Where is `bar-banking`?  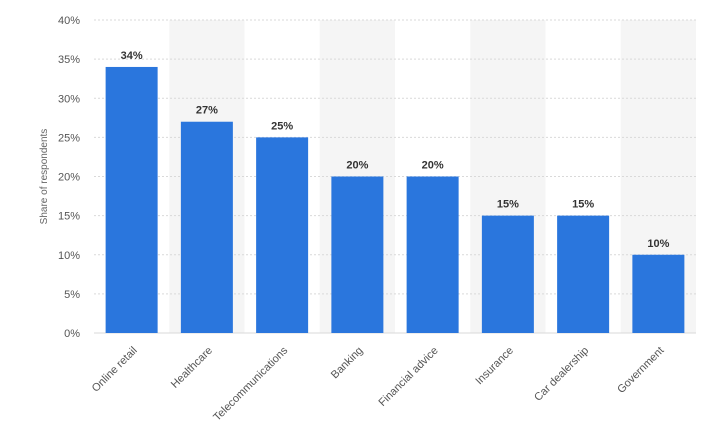
bar-banking is located at coordinates (357, 255).